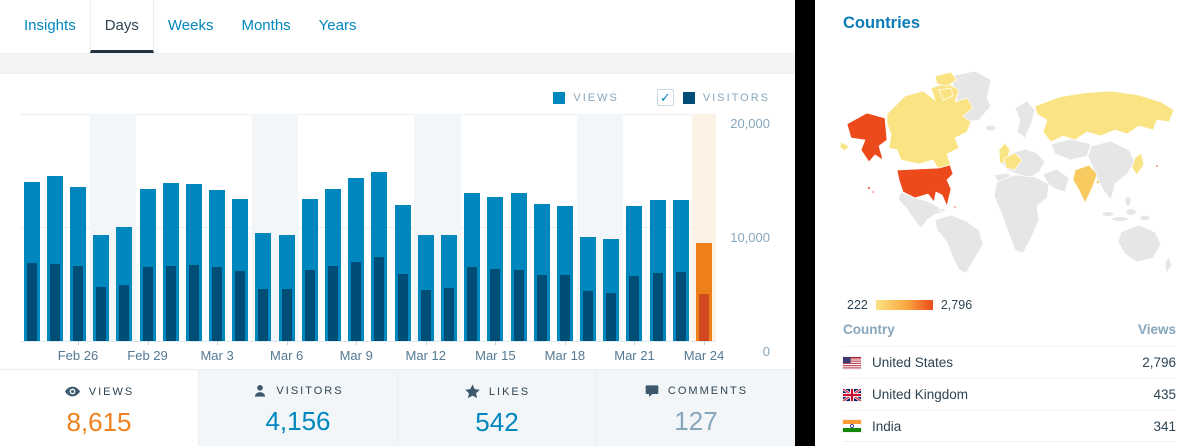 This screenshot has height=446, width=1204. I want to click on x-axis-label: Mar 21, so click(634, 355).